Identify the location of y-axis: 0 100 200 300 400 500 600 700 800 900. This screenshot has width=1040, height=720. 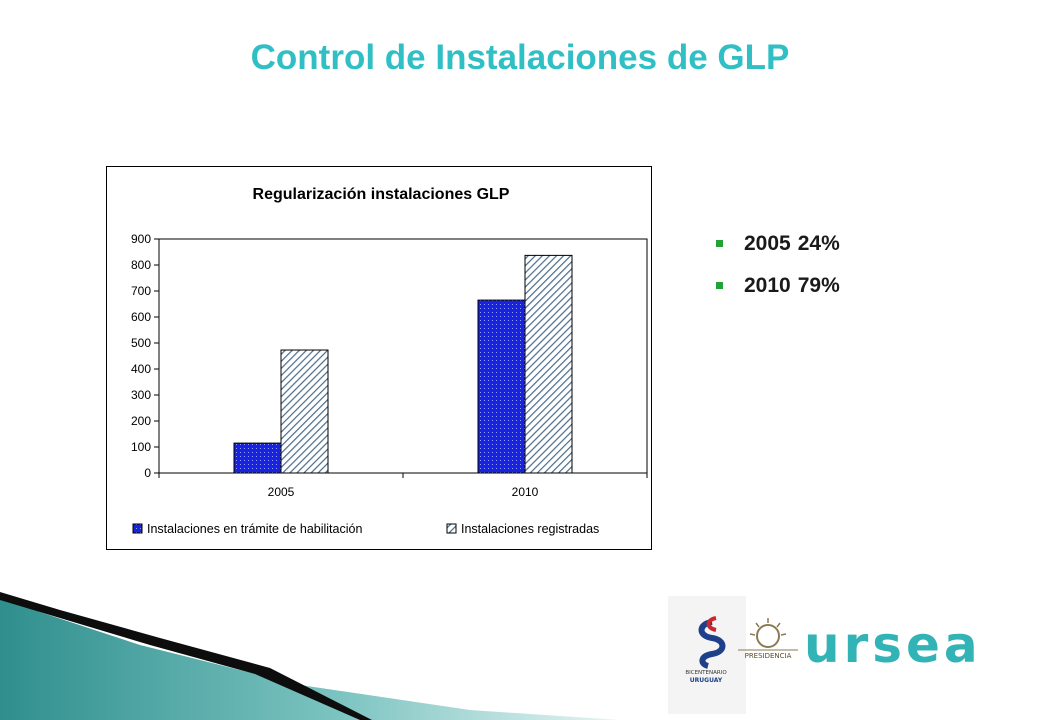
(145, 356).